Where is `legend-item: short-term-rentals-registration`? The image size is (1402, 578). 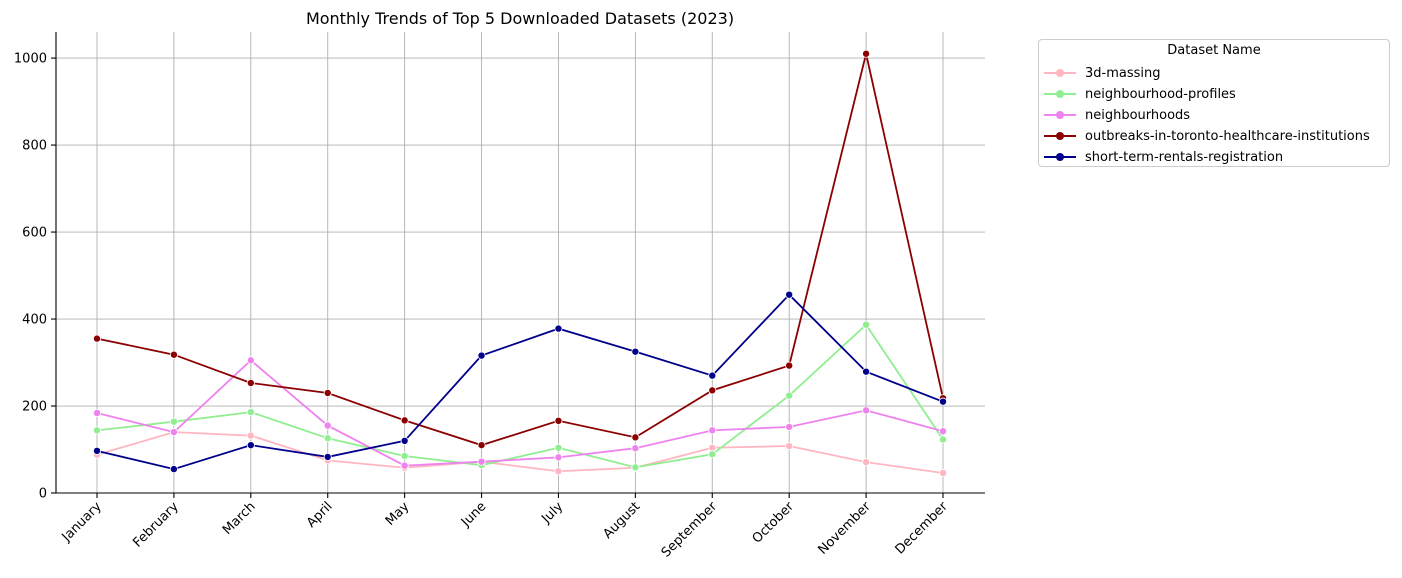
legend-item: short-term-rentals-registration is located at coordinates (1163, 157).